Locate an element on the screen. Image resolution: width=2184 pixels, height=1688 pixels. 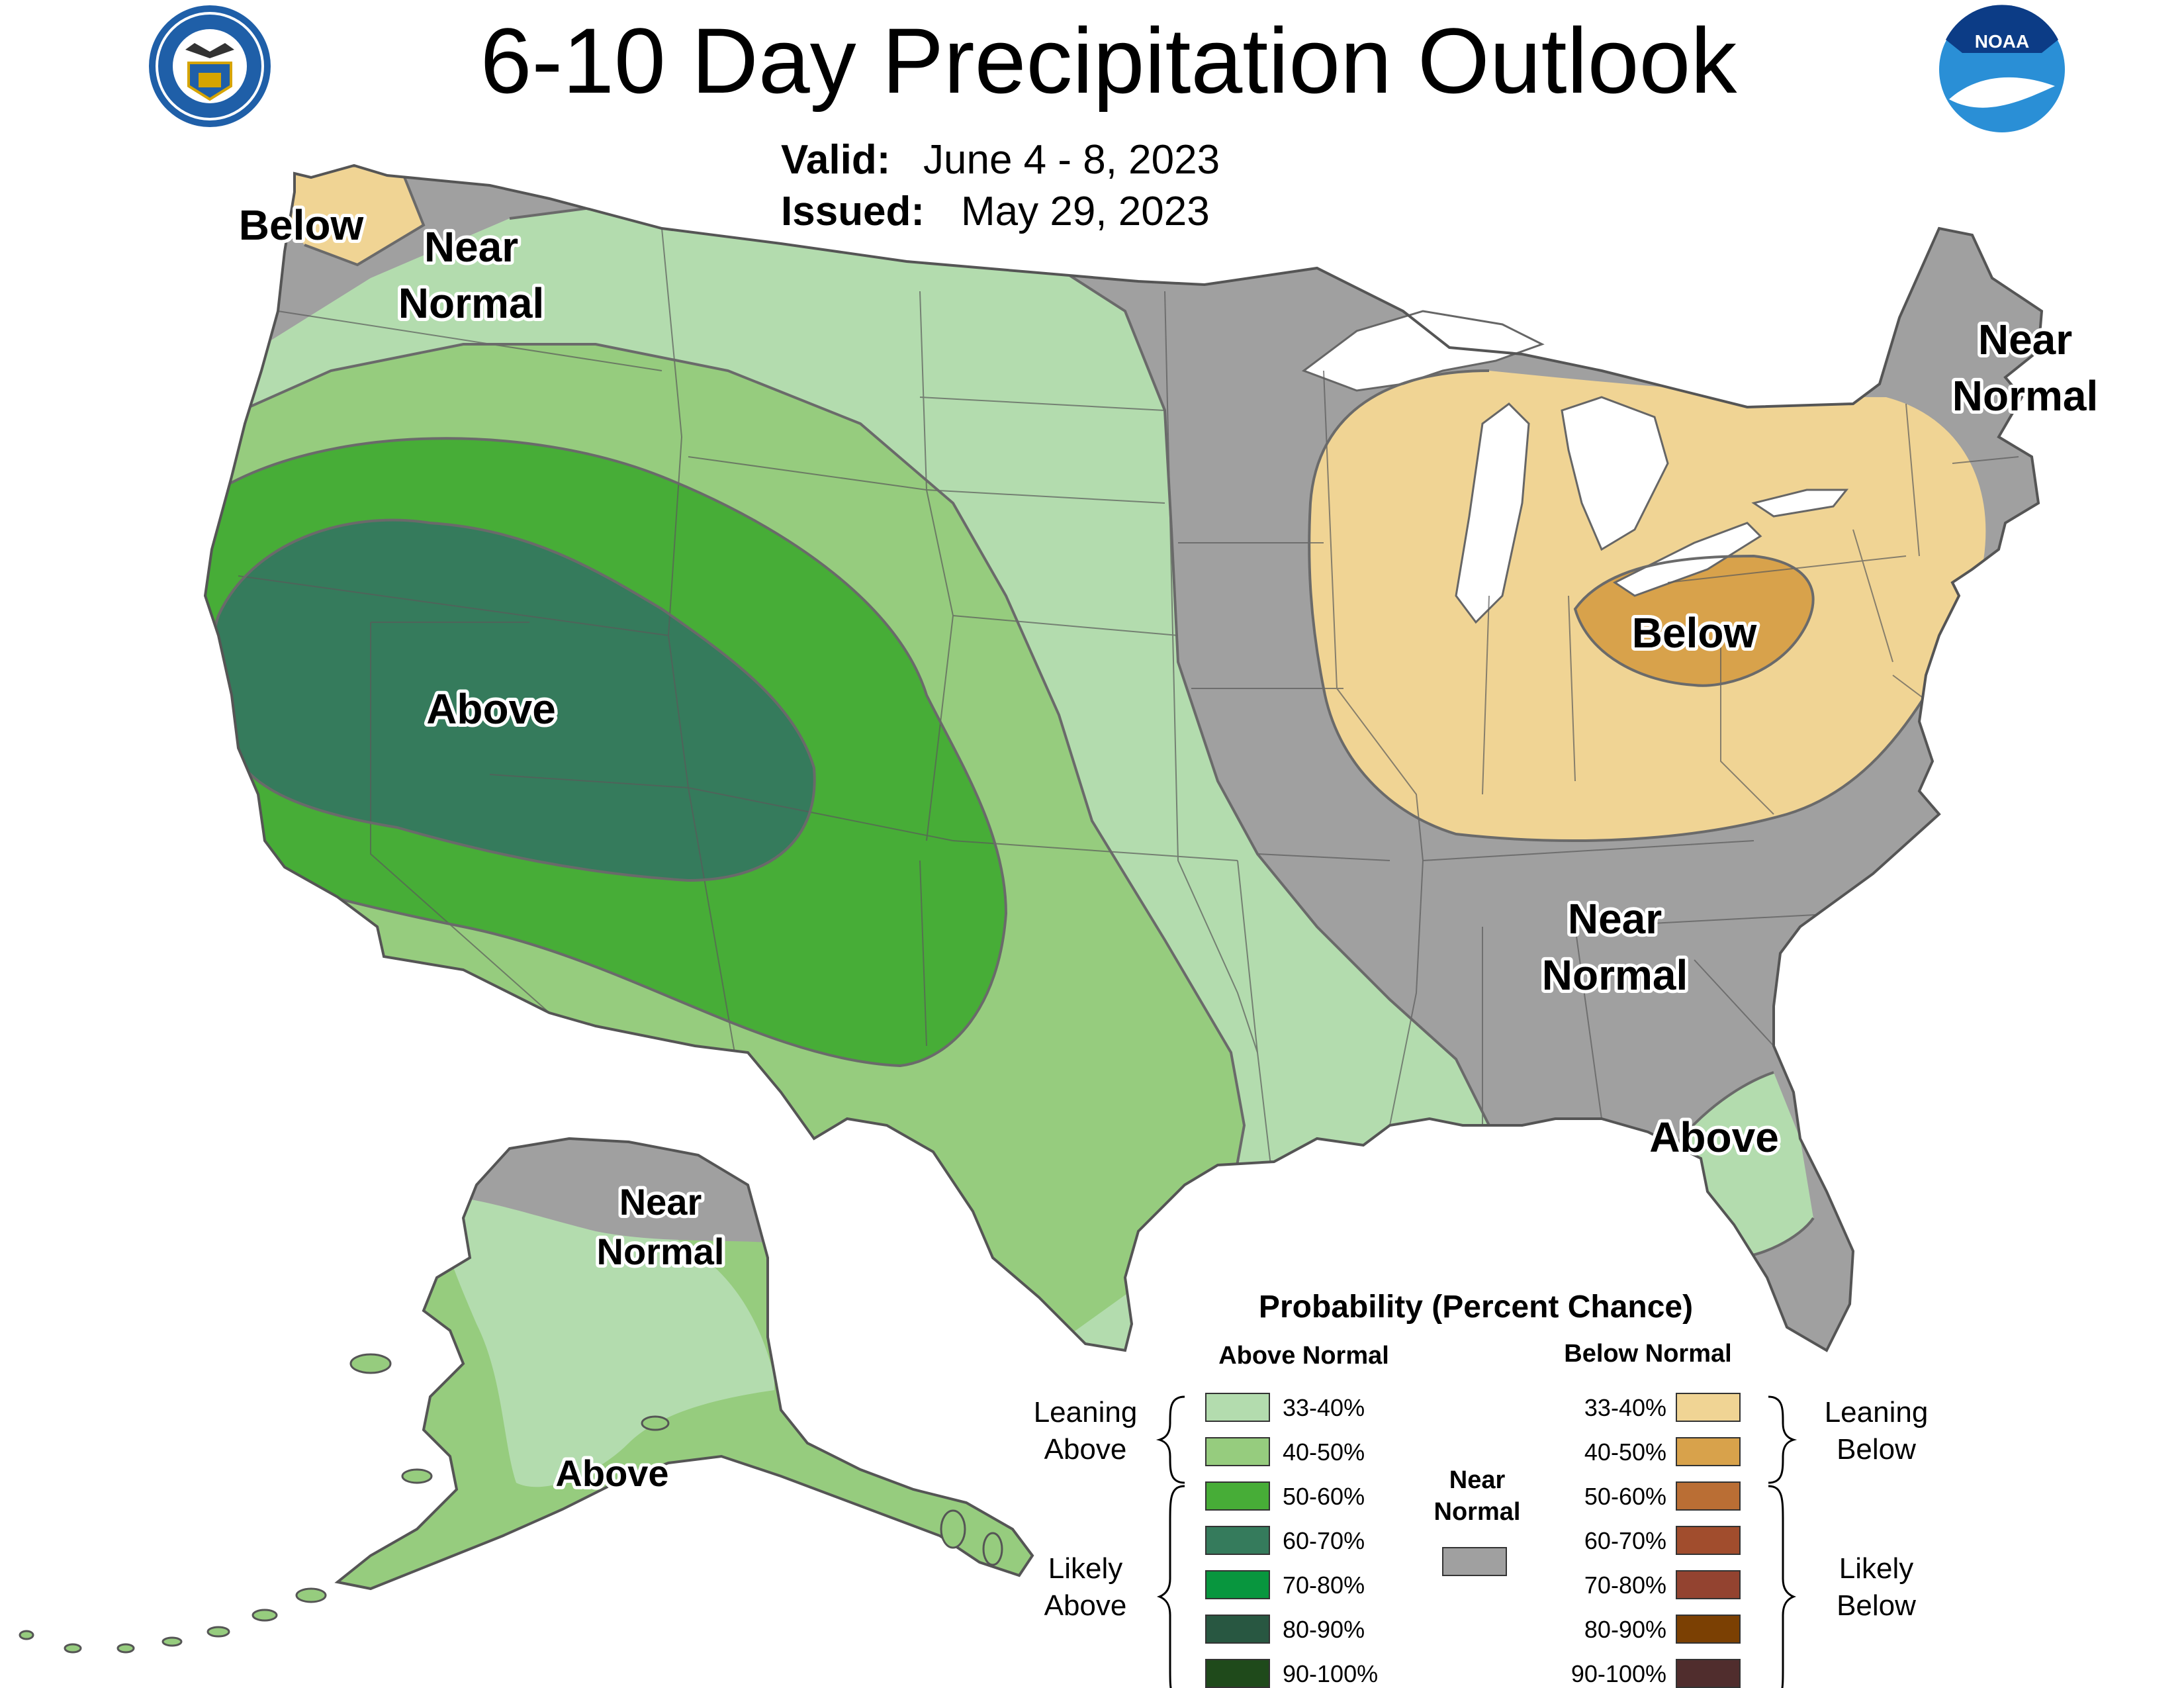
legend-leaning-above-2: Above is located at coordinates (1085, 1449).